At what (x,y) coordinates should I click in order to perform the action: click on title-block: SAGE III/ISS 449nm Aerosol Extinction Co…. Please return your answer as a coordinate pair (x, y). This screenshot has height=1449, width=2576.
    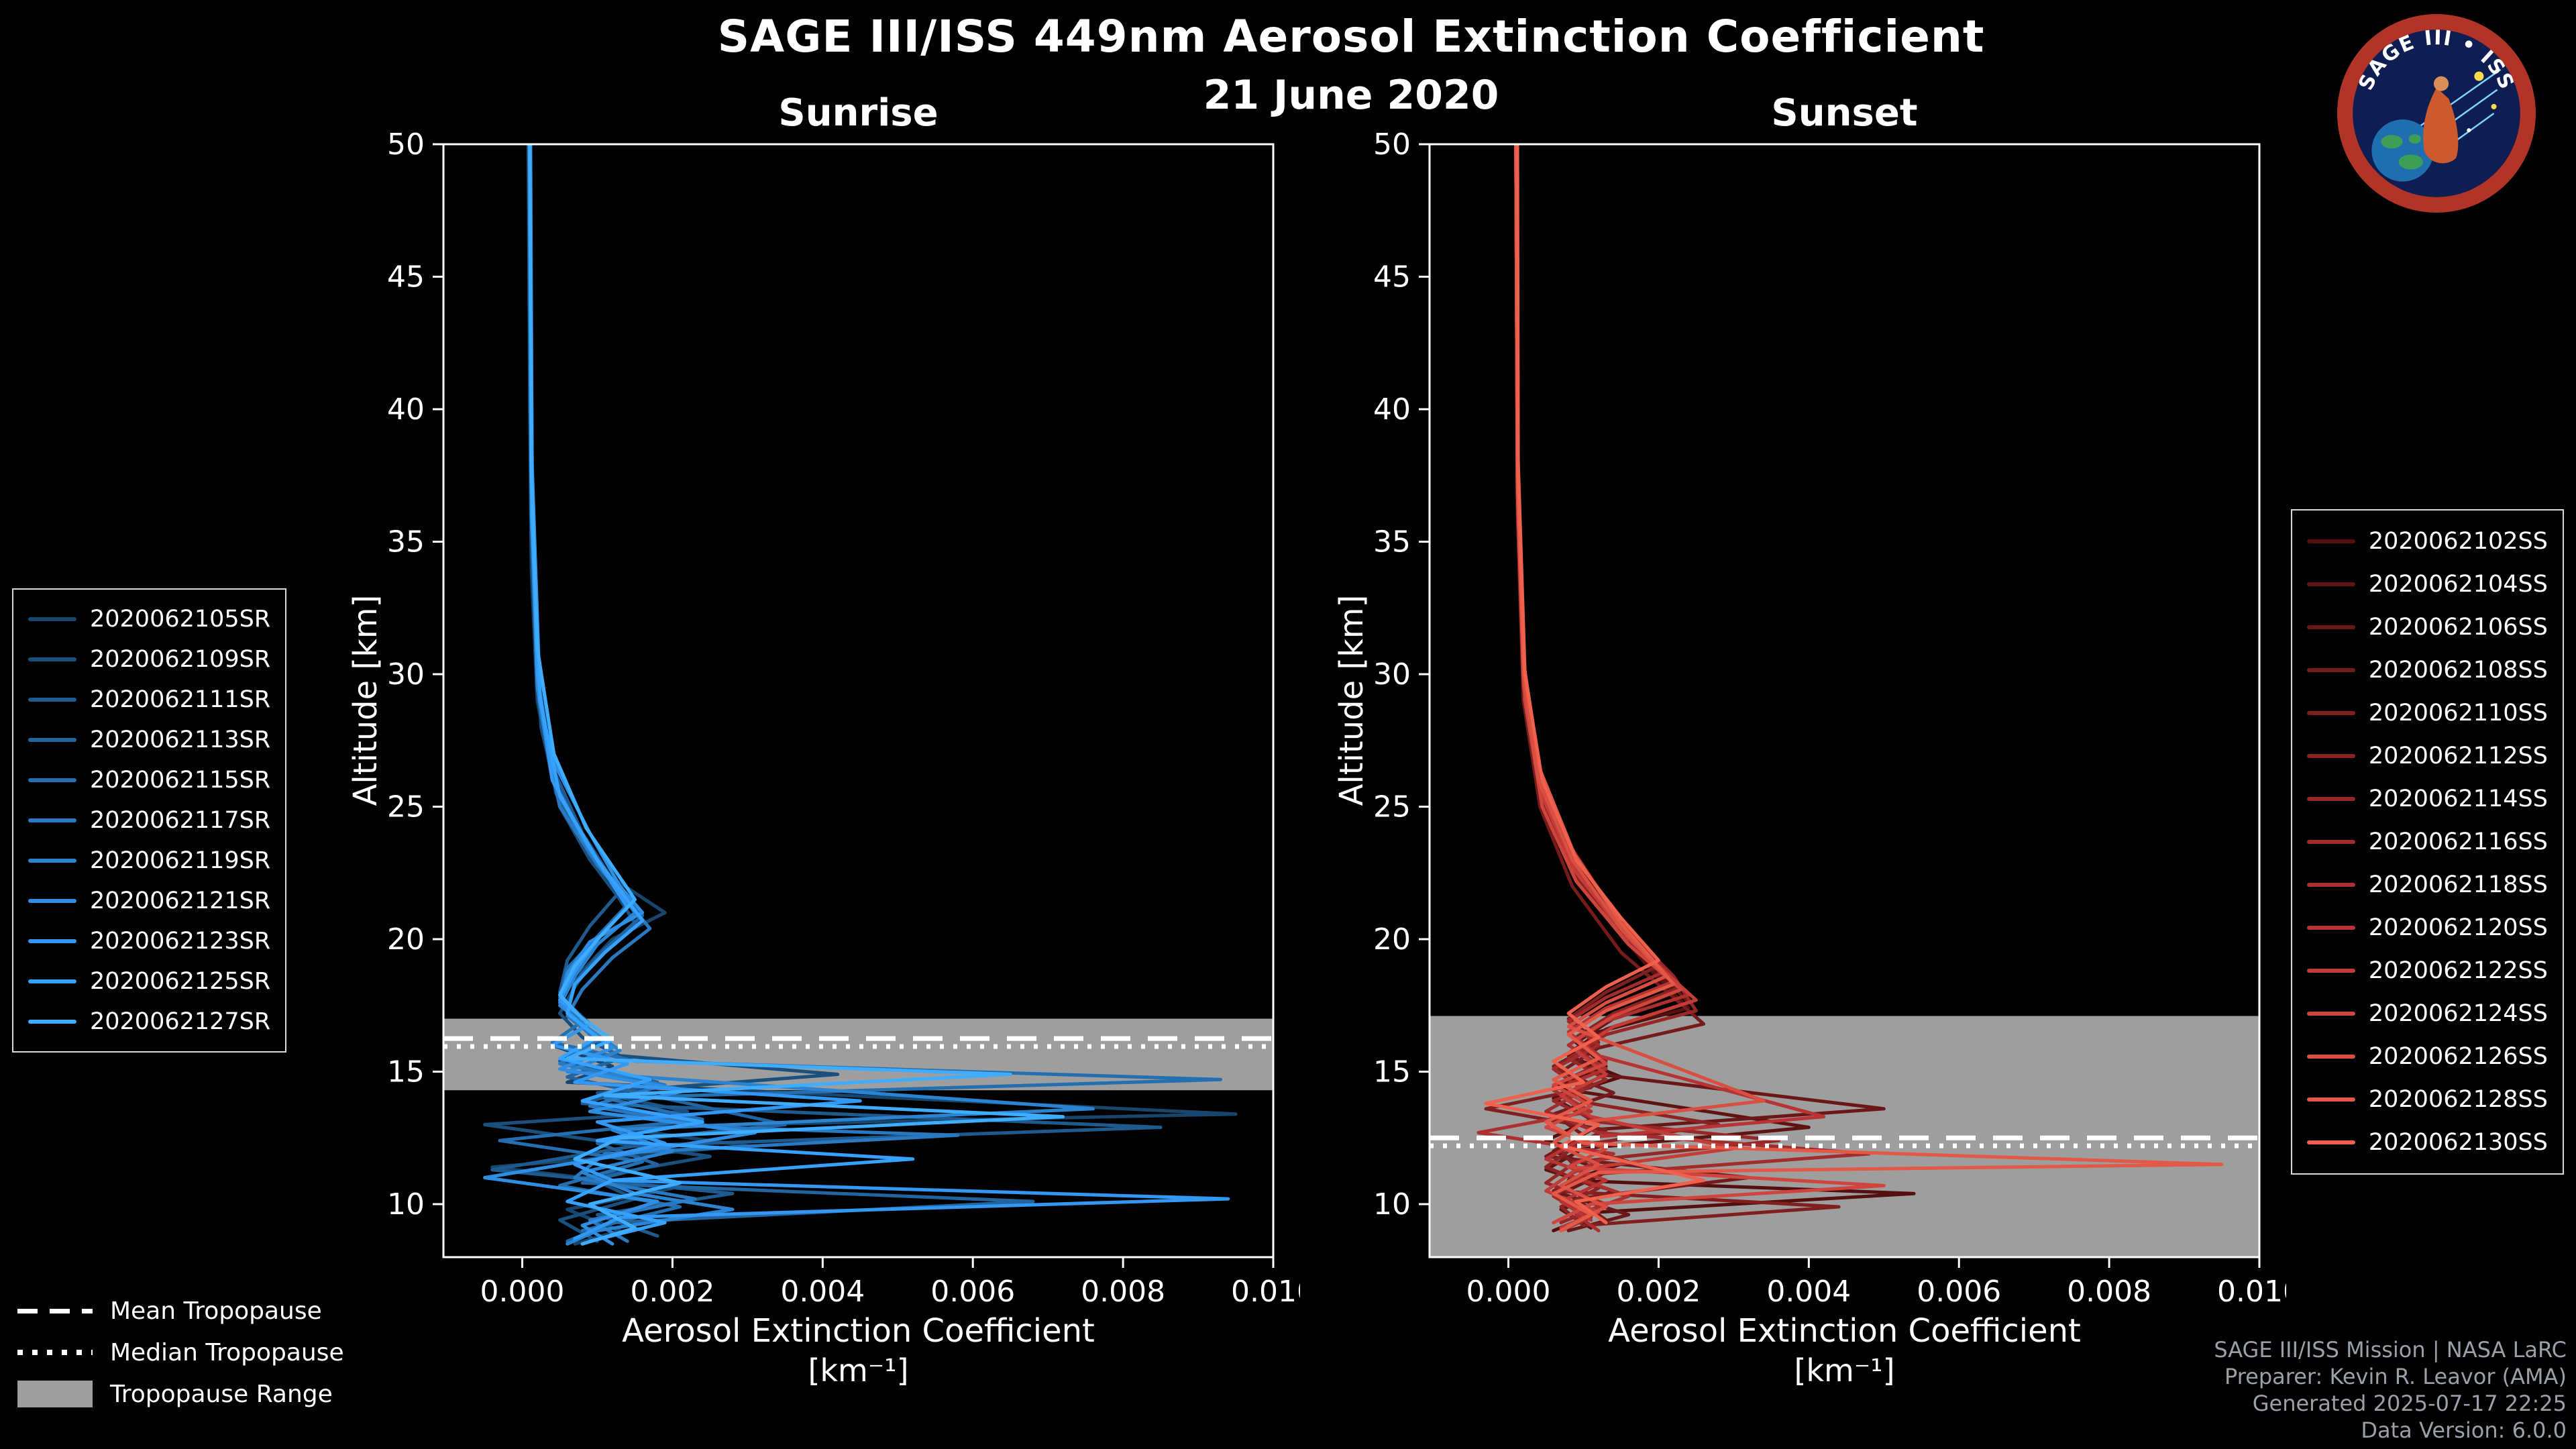
    Looking at the image, I should click on (1351, 65).